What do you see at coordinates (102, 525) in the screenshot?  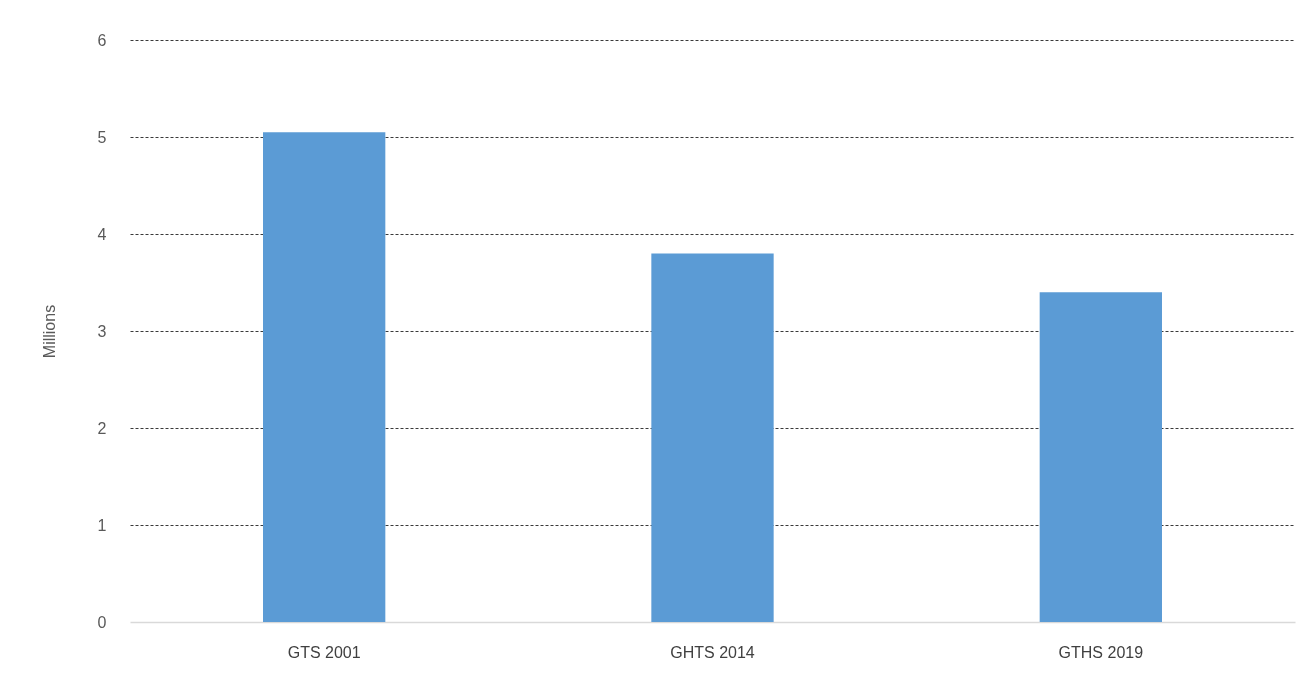 I see `y-tick-label: 1` at bounding box center [102, 525].